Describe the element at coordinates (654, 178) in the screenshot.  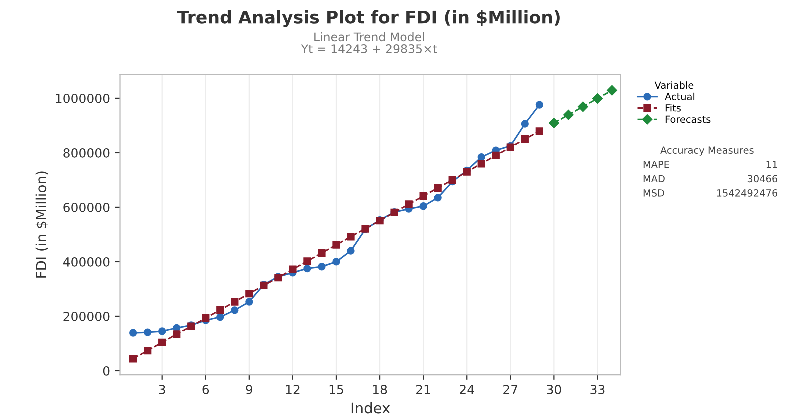
I see `text: MAD` at that location.